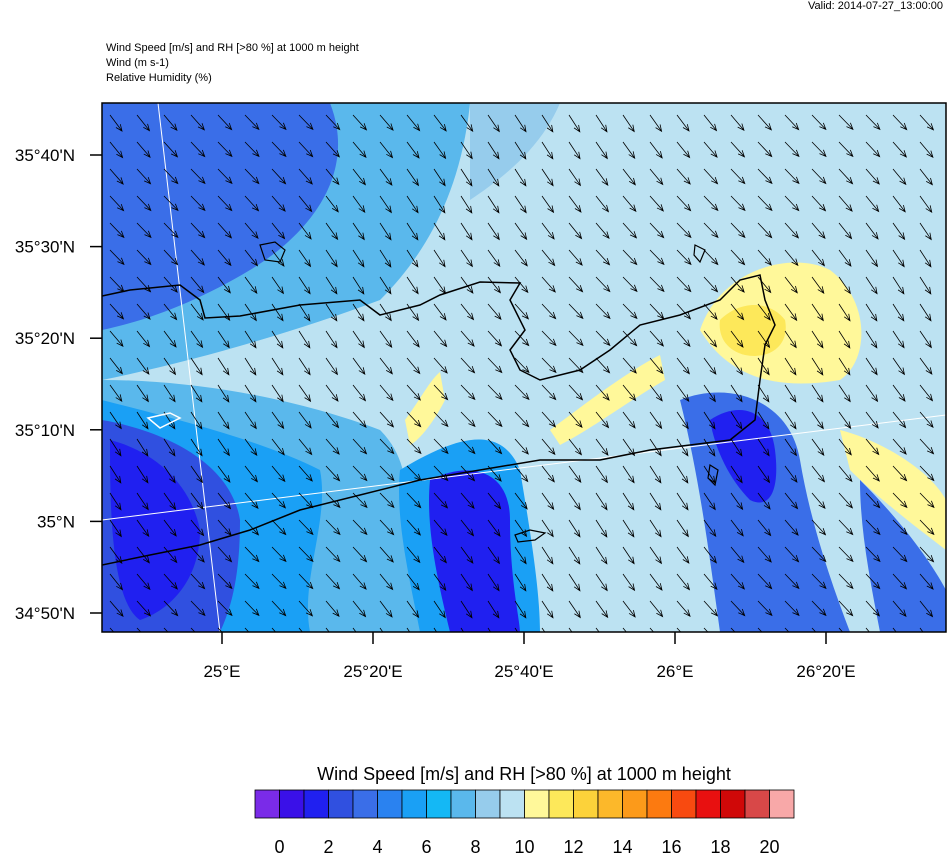  Describe the element at coordinates (475, 845) in the screenshot. I see `colorbar-tick-label: 8` at that location.